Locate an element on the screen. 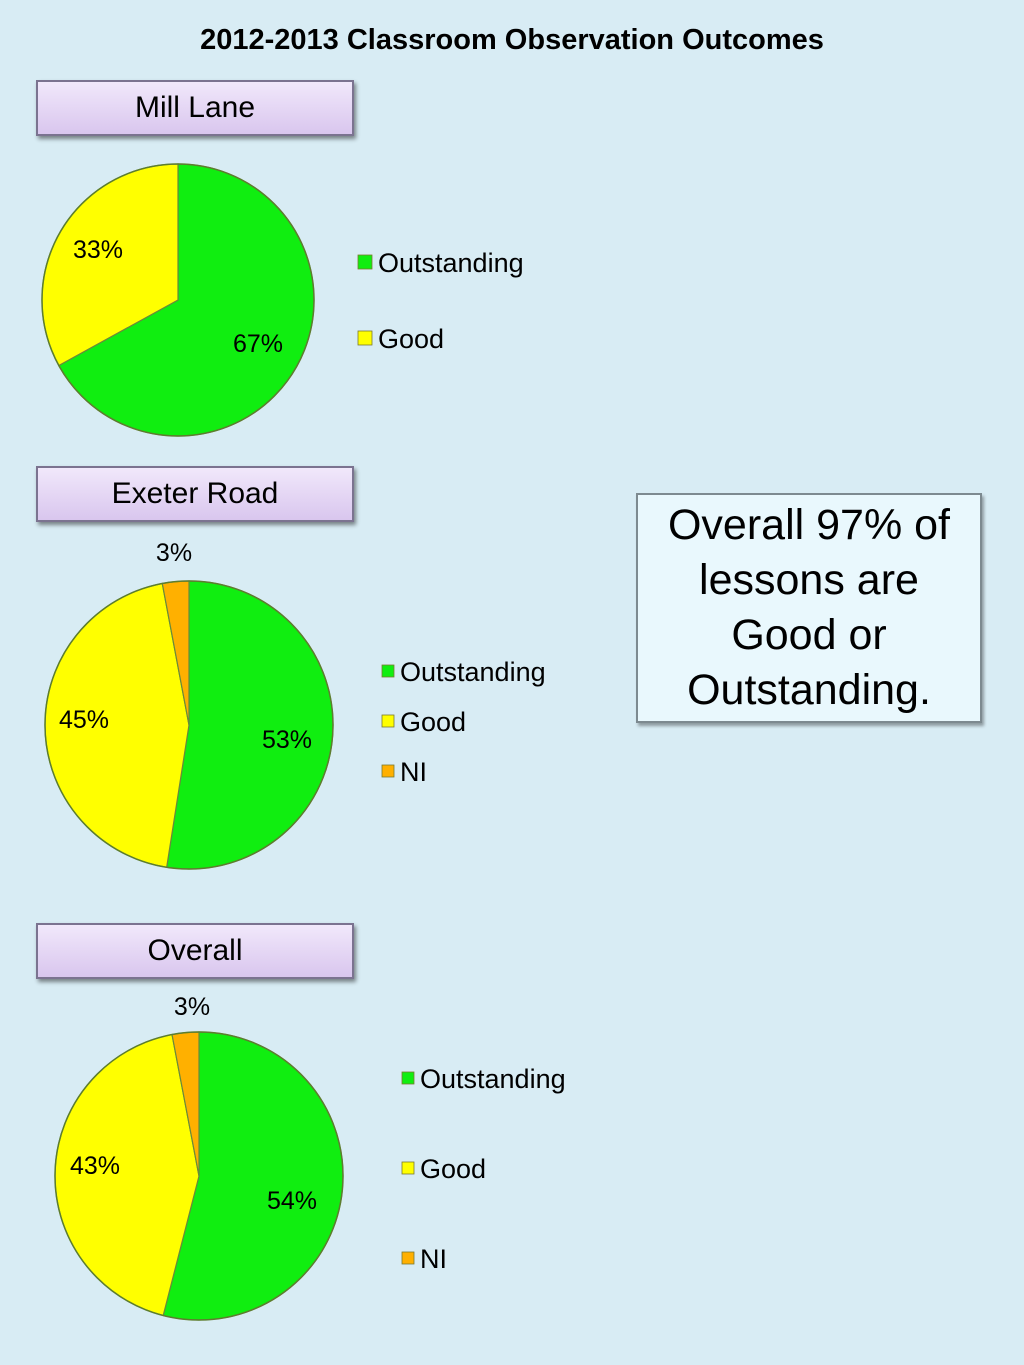 Image resolution: width=1024 pixels, height=1365 pixels. data-label-good: 45% is located at coordinates (84, 720).